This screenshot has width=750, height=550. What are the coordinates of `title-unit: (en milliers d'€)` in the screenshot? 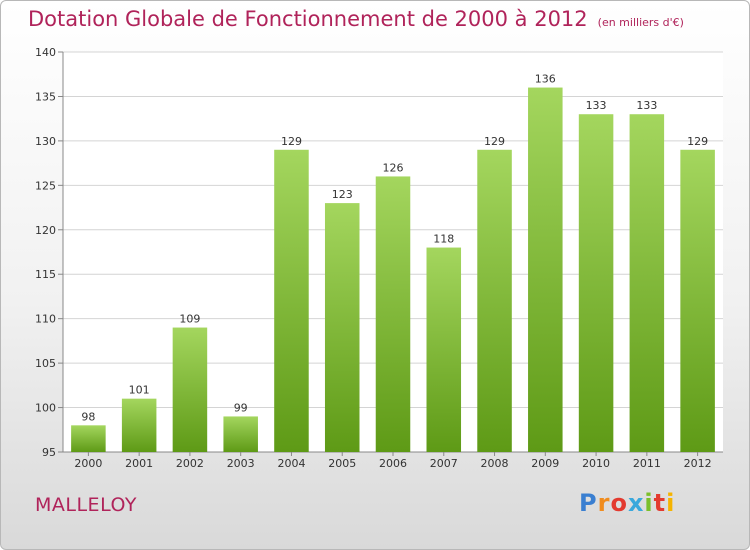 It's located at (640, 22).